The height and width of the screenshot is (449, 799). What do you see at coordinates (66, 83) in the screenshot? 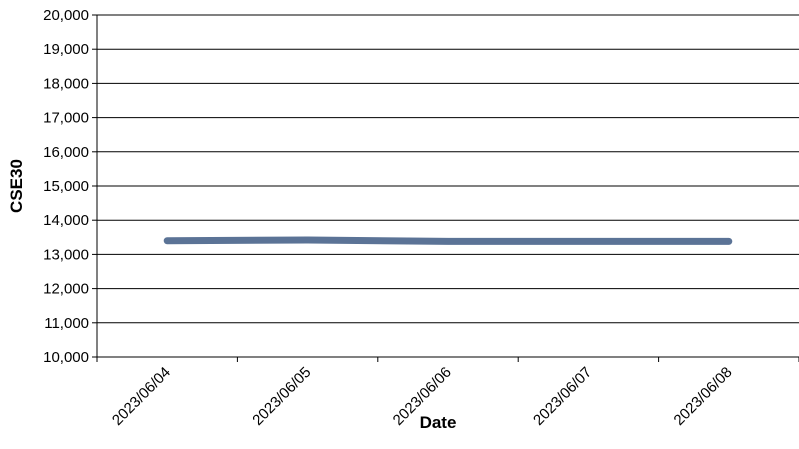
I see `y-tick-label: 18,000` at bounding box center [66, 83].